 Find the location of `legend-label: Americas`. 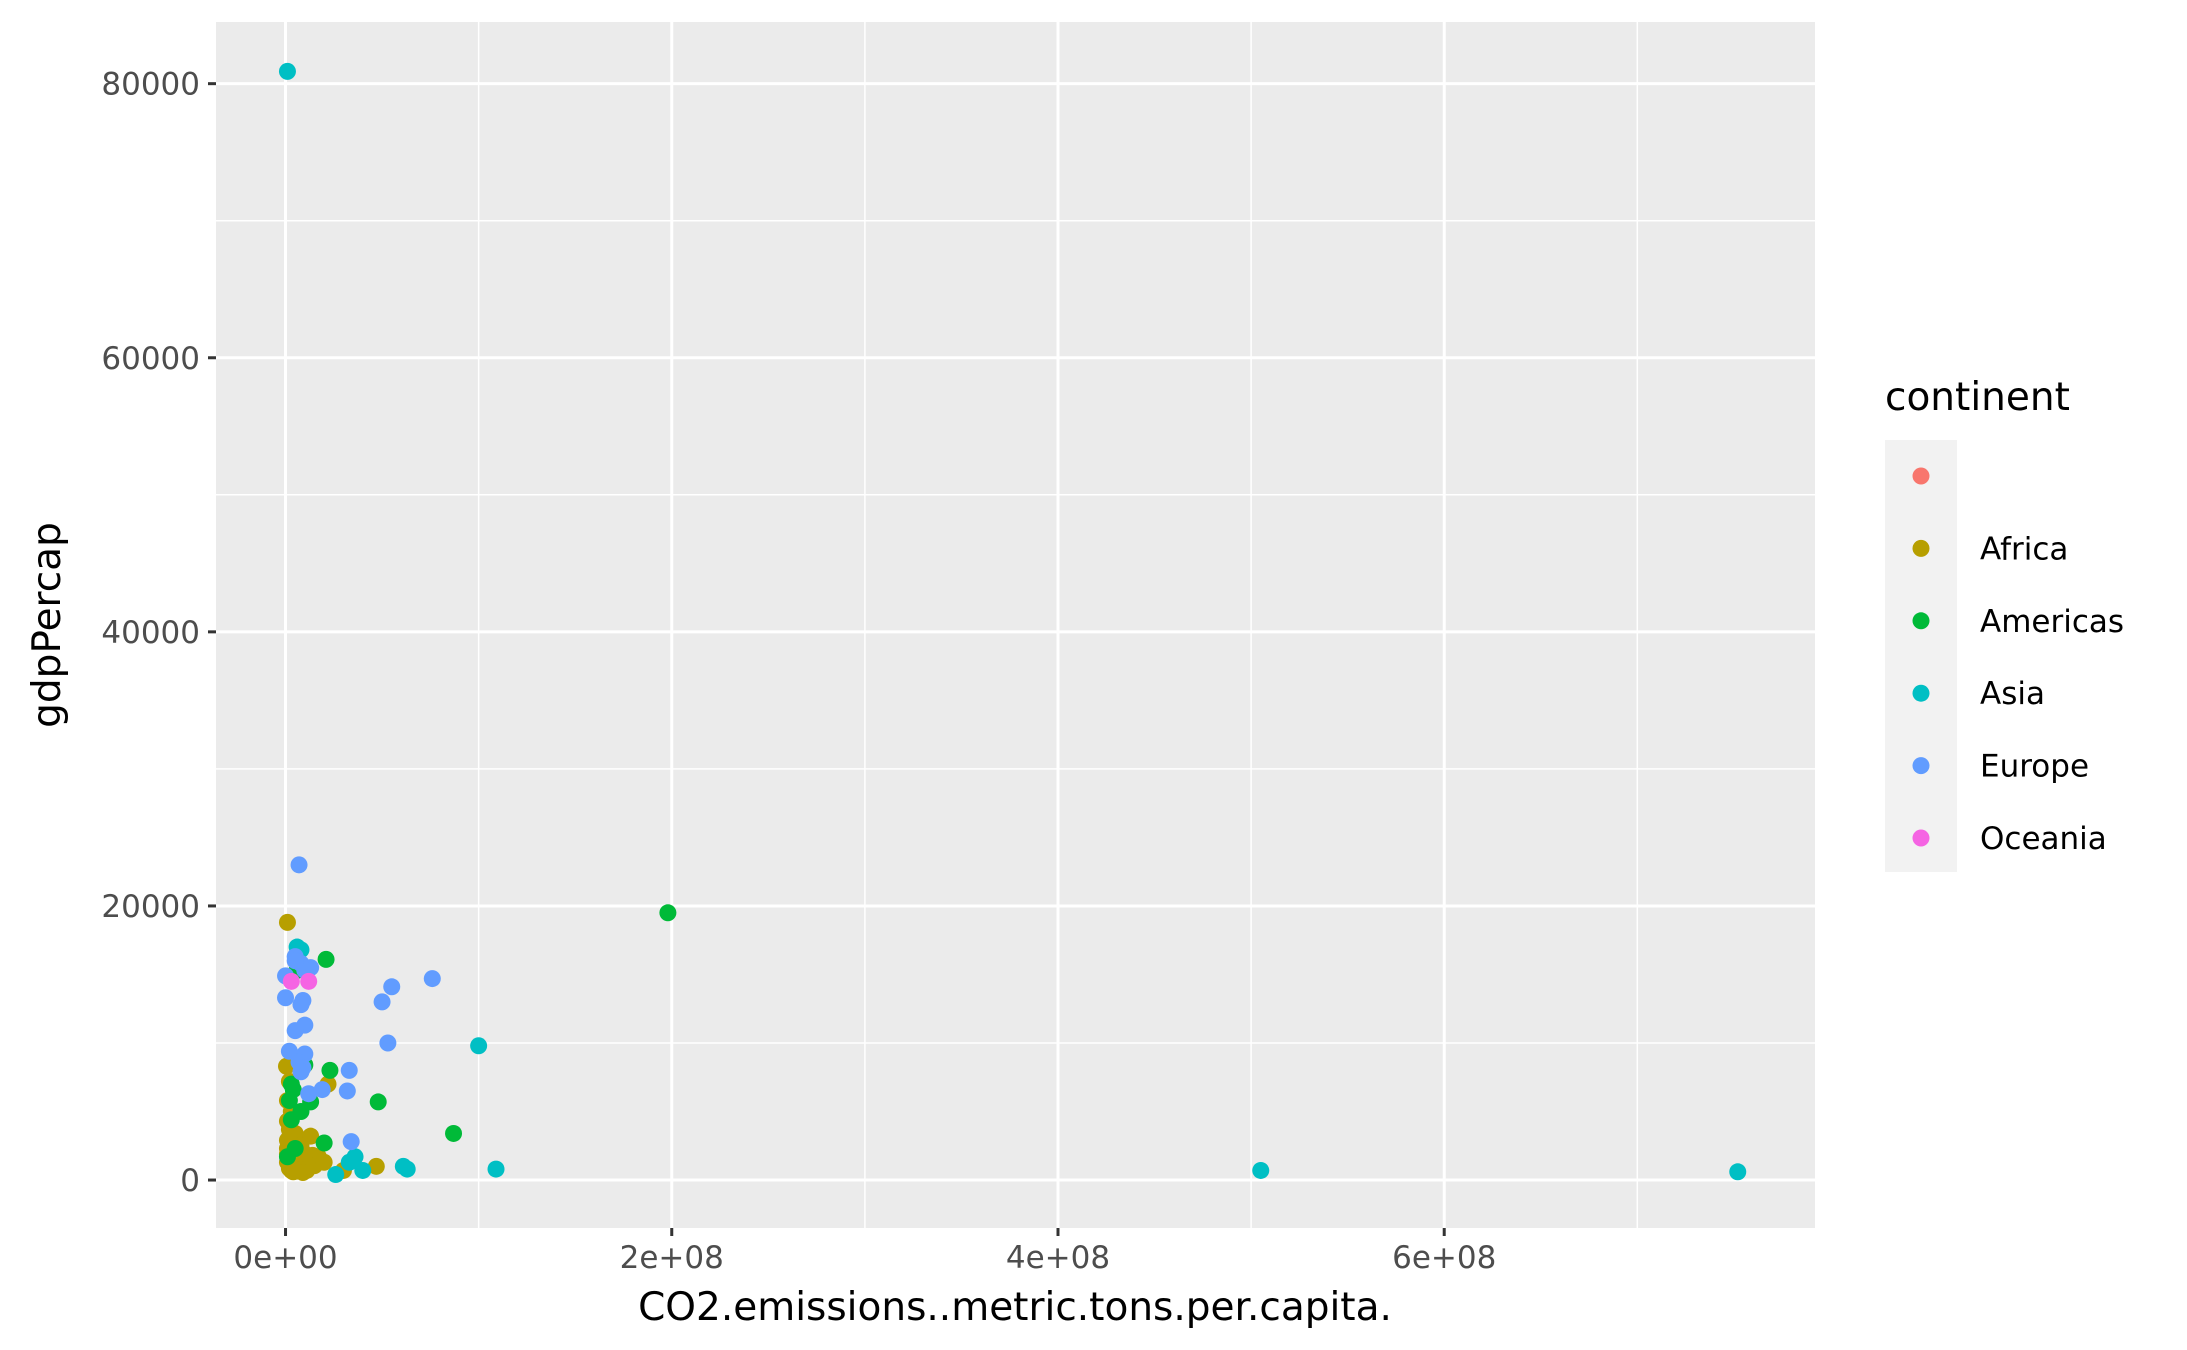

legend-label: Americas is located at coordinates (2052, 622).